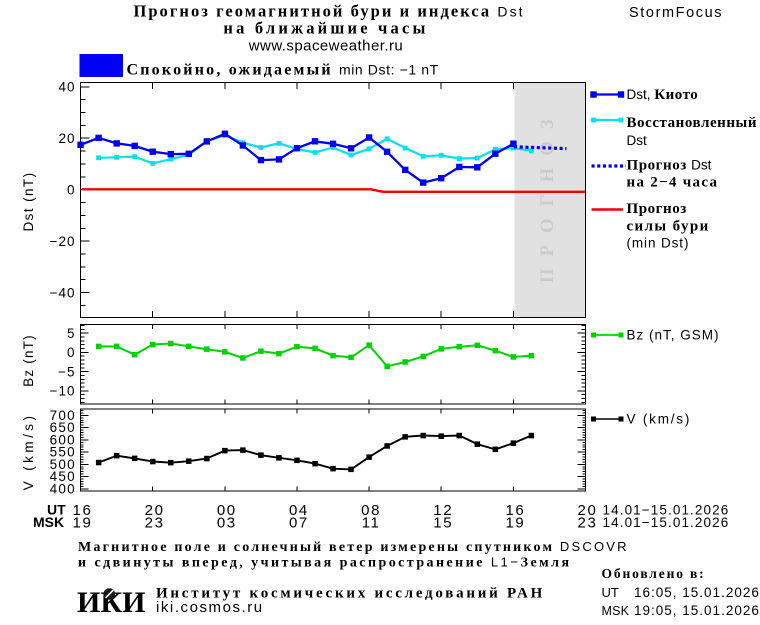 The height and width of the screenshot is (625, 760). Describe the element at coordinates (63, 476) in the screenshot. I see `svg-text: 450` at that location.